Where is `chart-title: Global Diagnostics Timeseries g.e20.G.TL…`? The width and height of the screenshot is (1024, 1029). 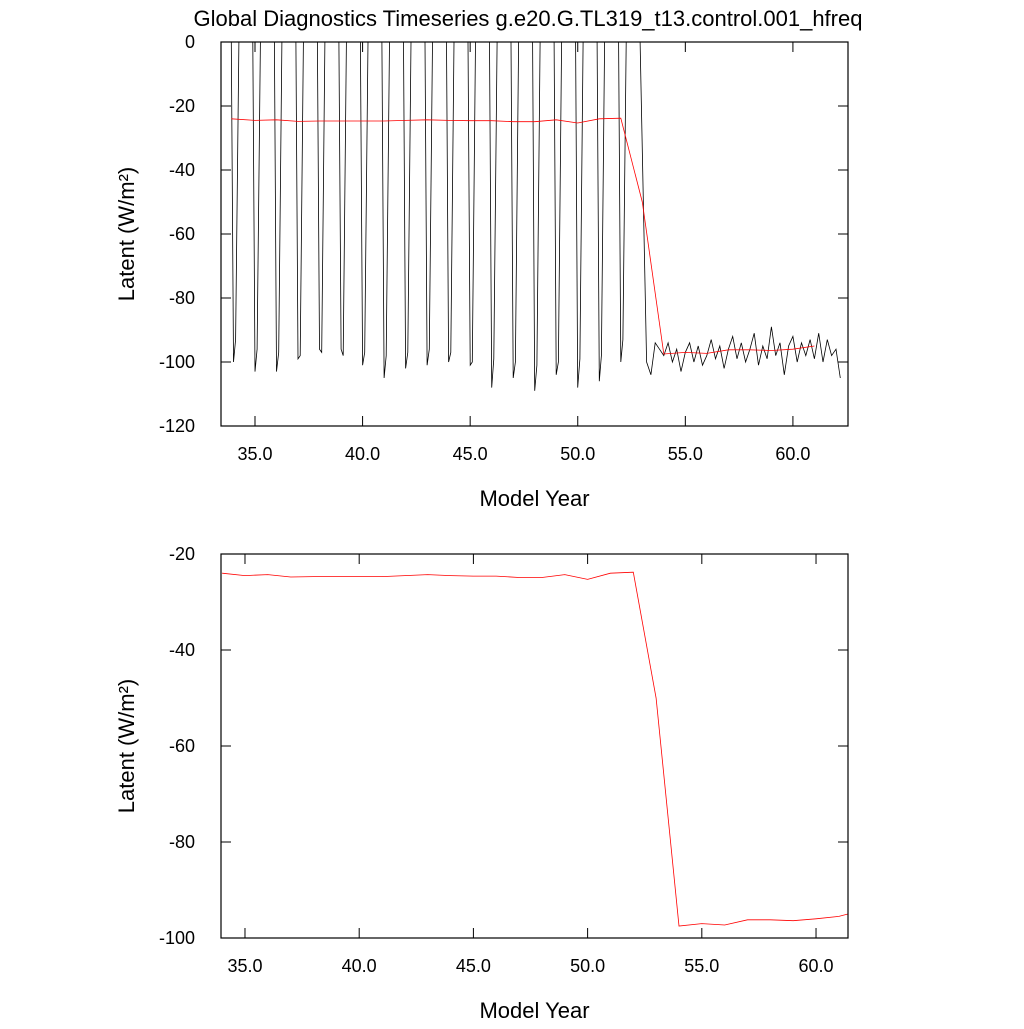
chart-title: Global Diagnostics Timeseries g.e20.G.TL… is located at coordinates (528, 18).